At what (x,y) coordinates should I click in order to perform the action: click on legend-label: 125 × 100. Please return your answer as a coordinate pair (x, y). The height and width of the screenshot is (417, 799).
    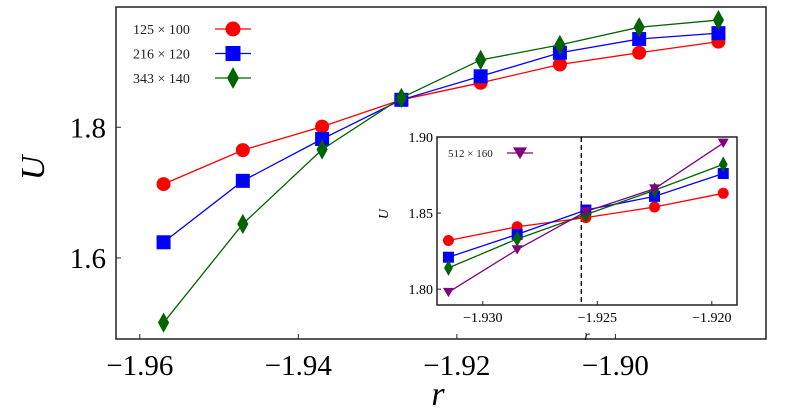
    Looking at the image, I should click on (161, 30).